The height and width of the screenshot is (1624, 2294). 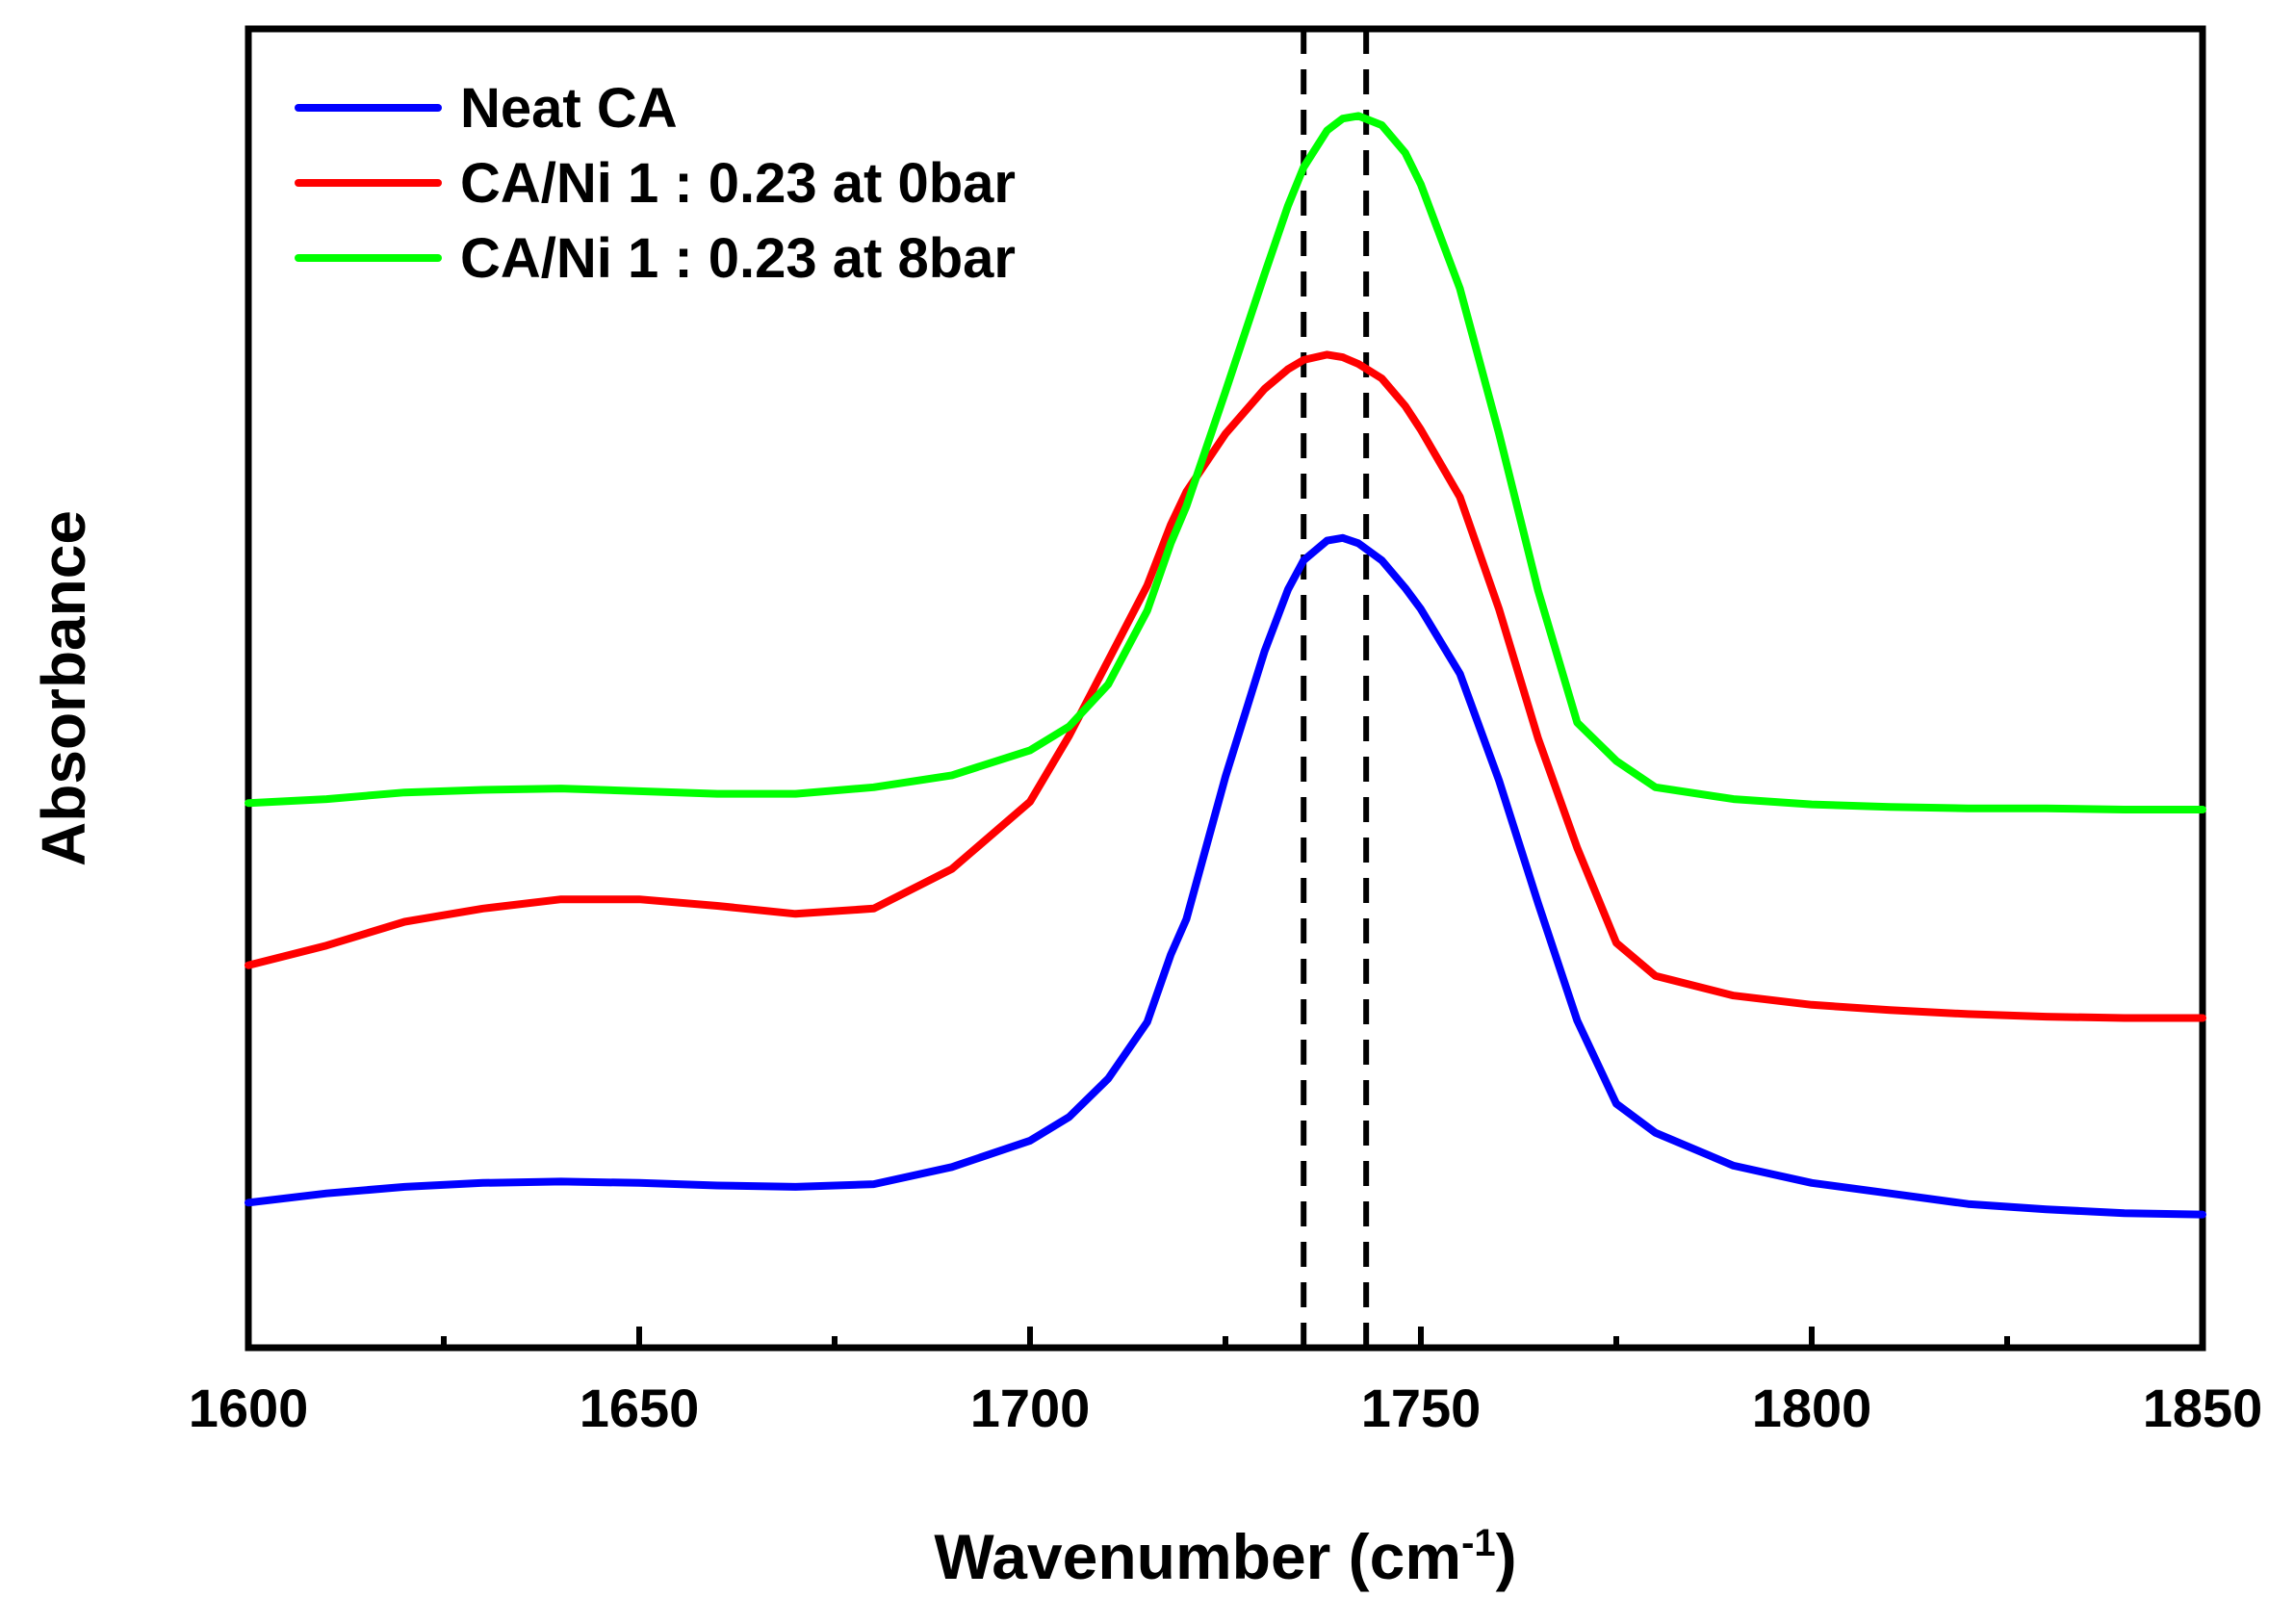 What do you see at coordinates (738, 258) in the screenshot?
I see `legend-label-3: CA/Ni 1 : 0.23 at 8bar` at bounding box center [738, 258].